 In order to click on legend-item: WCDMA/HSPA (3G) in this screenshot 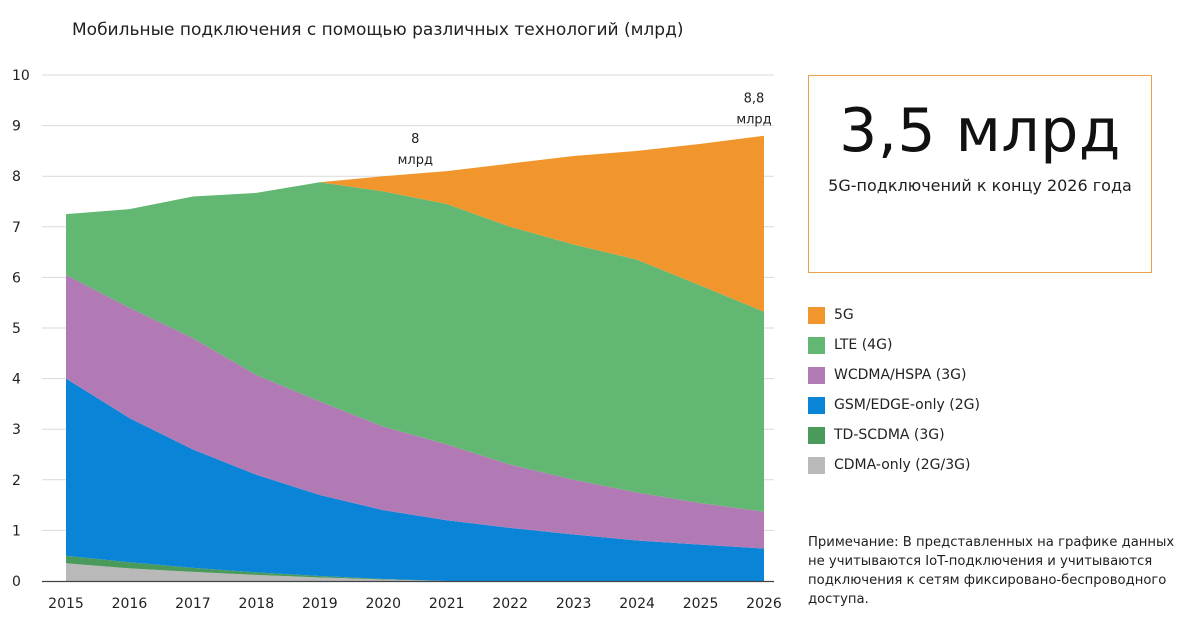, I will do `click(894, 375)`.